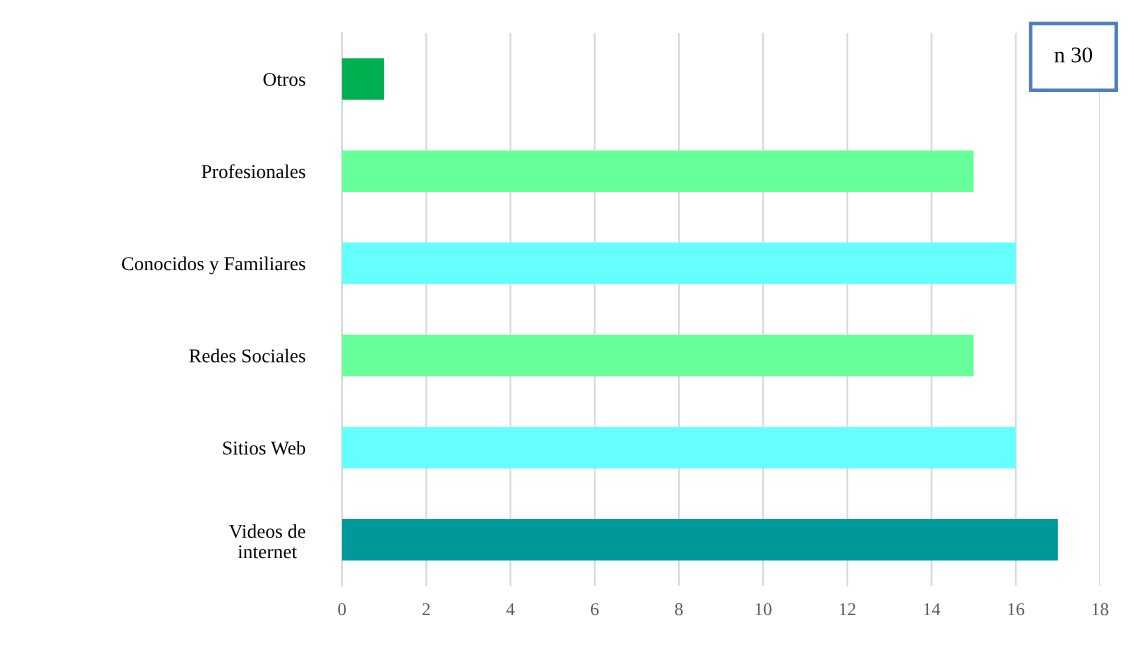 The width and height of the screenshot is (1134, 646). I want to click on x-tick-label: 6, so click(594, 609).